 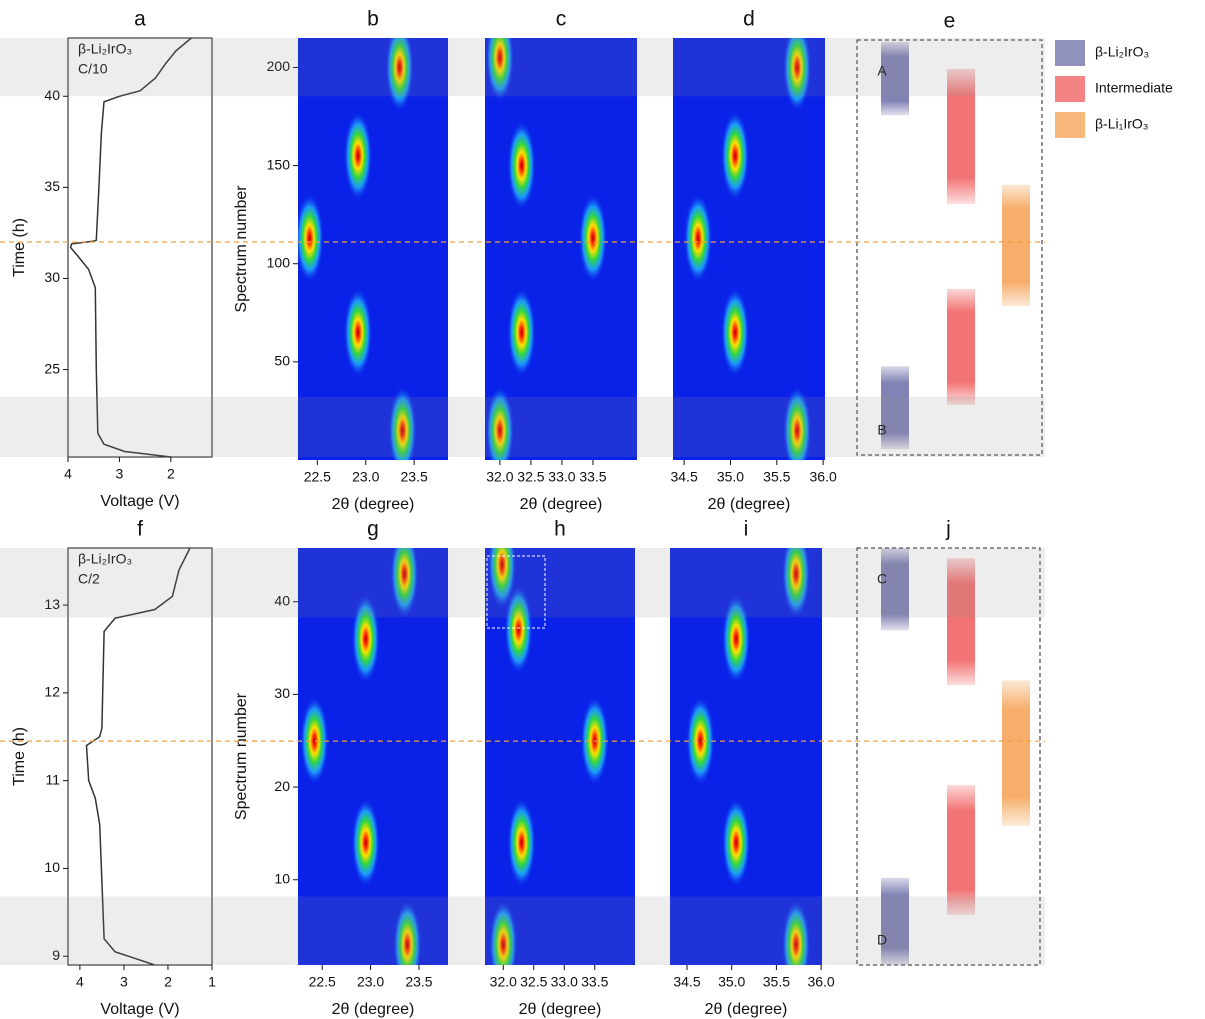 What do you see at coordinates (52, 692) in the screenshot?
I see `y-tick-label: 12` at bounding box center [52, 692].